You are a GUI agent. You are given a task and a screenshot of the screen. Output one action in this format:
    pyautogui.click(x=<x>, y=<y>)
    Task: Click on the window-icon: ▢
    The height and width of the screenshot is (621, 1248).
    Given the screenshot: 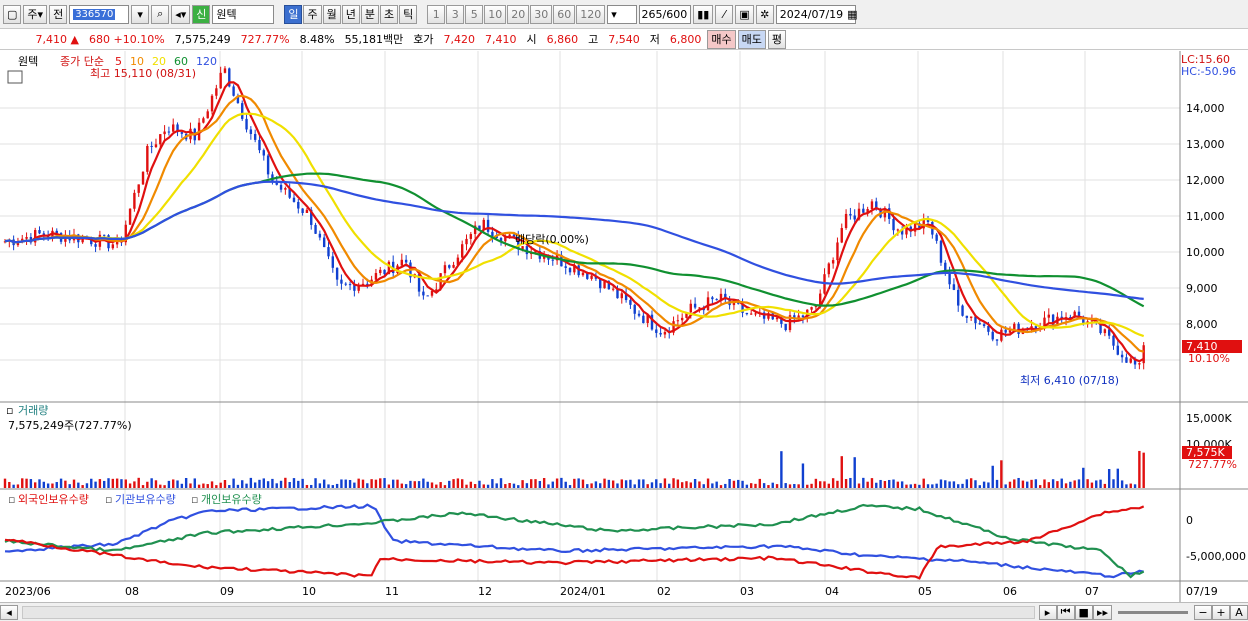 What is the action you would take?
    pyautogui.click(x=12, y=14)
    